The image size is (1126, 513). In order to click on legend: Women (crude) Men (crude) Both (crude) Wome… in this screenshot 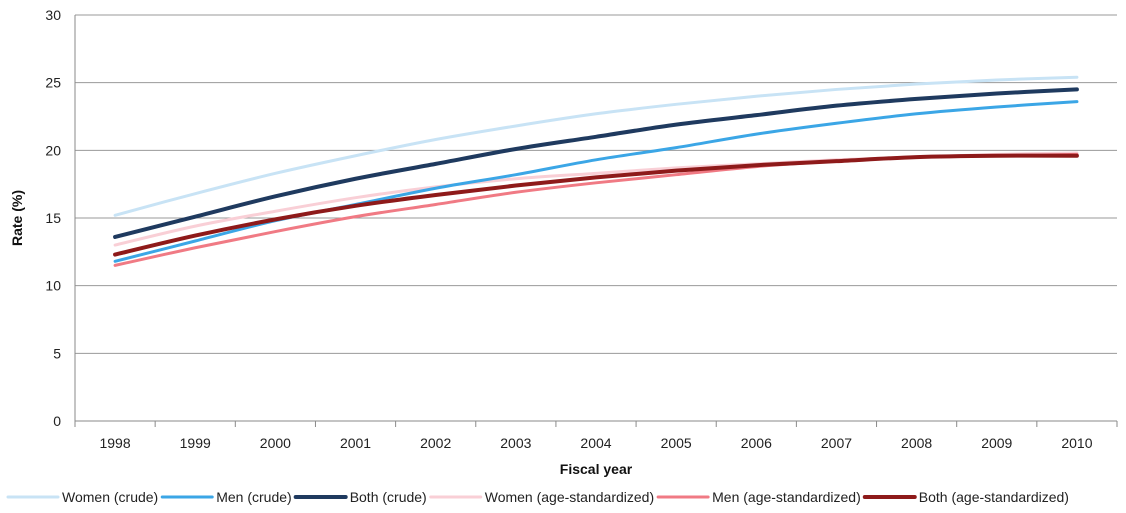, I will do `click(537, 497)`.